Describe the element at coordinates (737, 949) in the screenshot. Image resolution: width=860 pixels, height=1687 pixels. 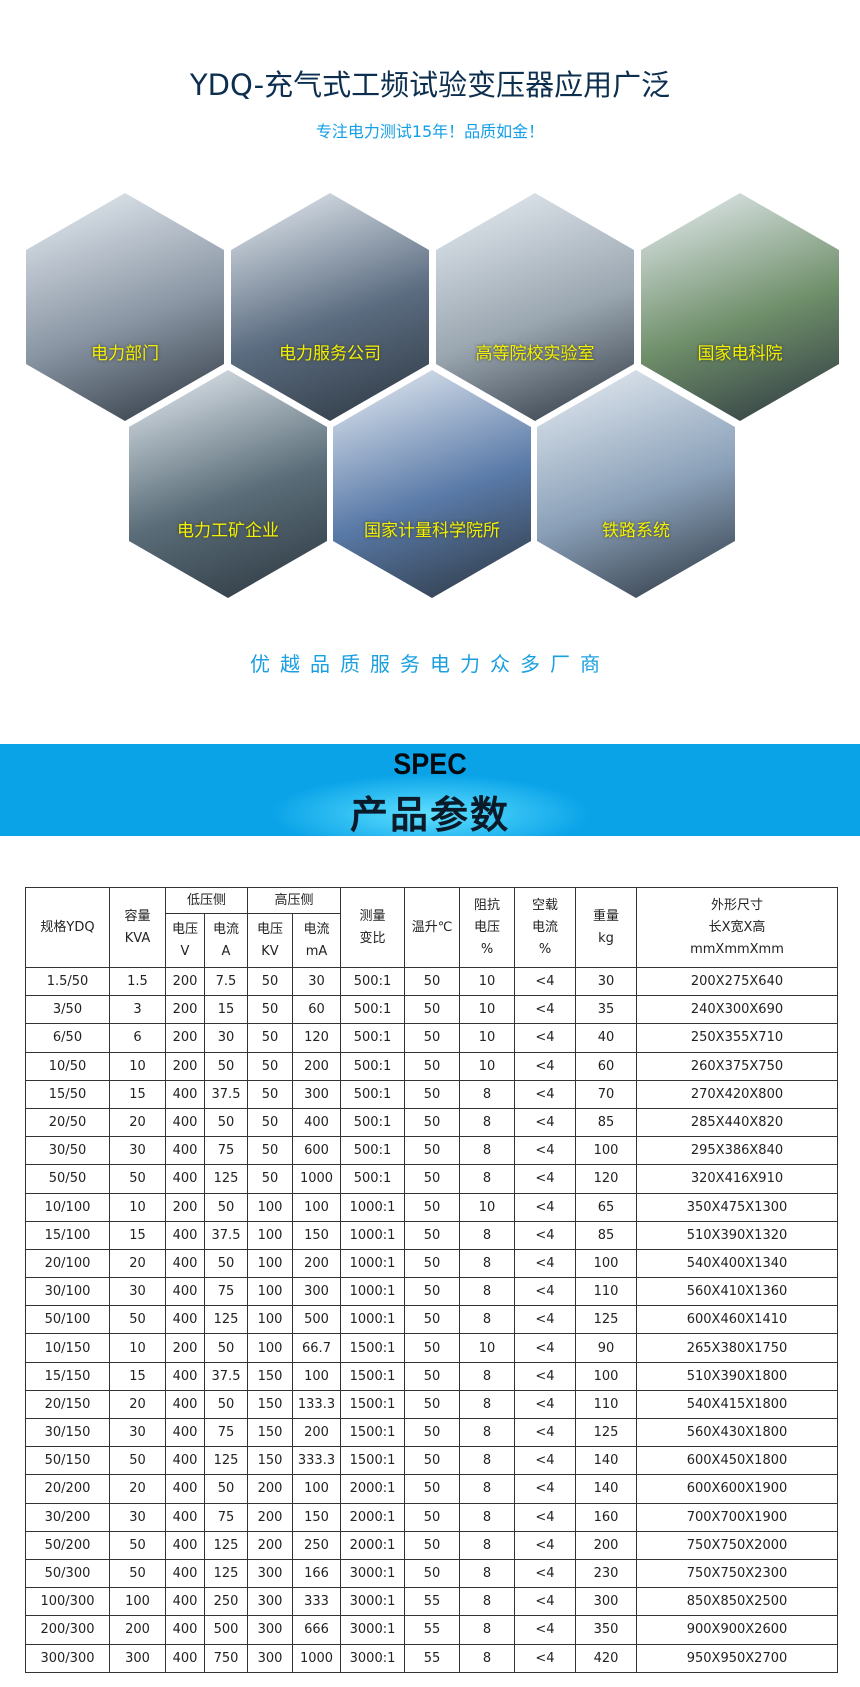
I see `header-text: mmXmmXmm` at that location.